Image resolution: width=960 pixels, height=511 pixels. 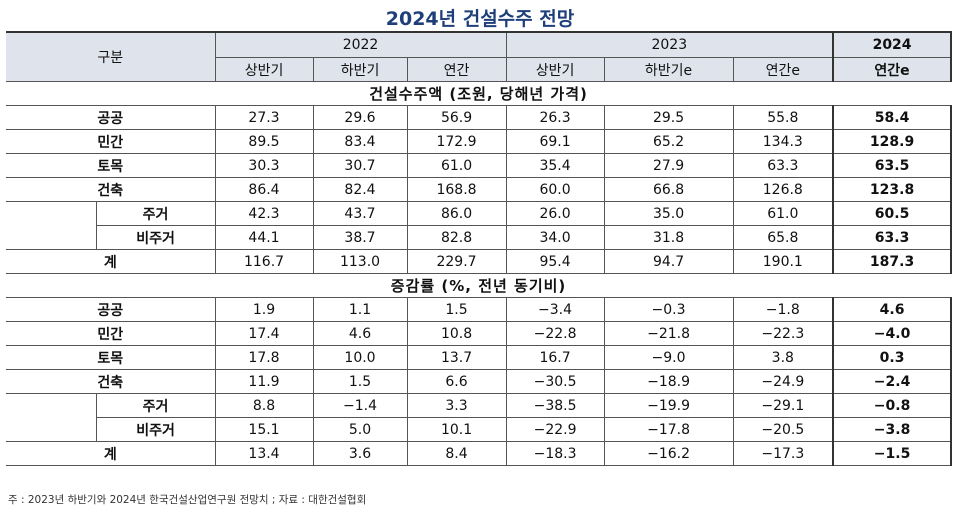 What do you see at coordinates (555, 213) in the screenshot?
I see `value-cell: 26.0` at bounding box center [555, 213].